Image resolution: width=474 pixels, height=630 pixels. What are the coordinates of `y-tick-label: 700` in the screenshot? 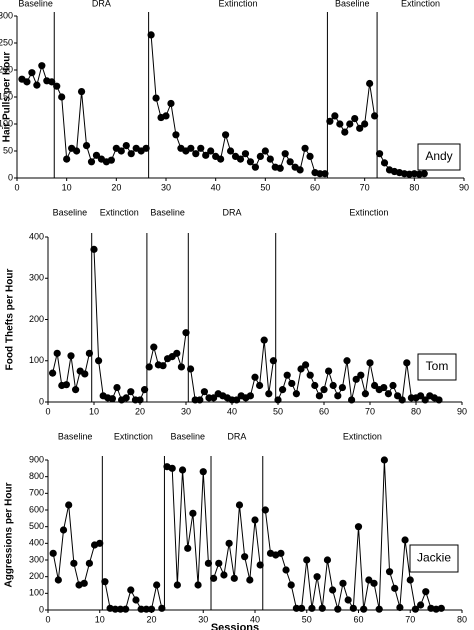 It's located at (36, 493).